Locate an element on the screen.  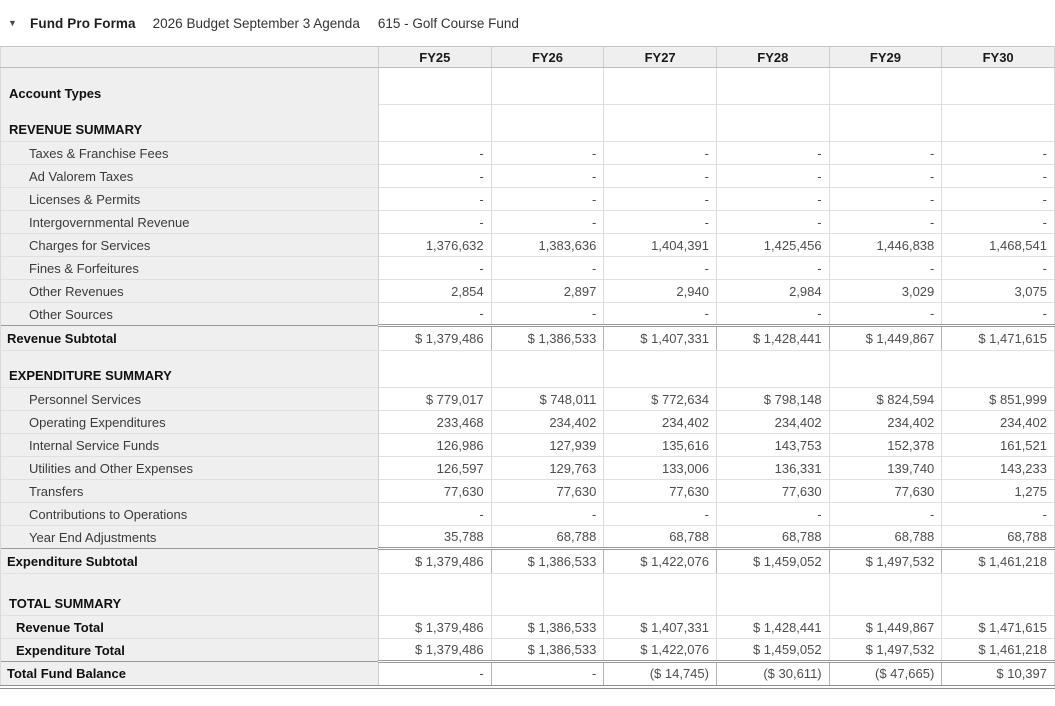
table-row: EXPENDITURE SUMMARY is located at coordinates (527, 369).